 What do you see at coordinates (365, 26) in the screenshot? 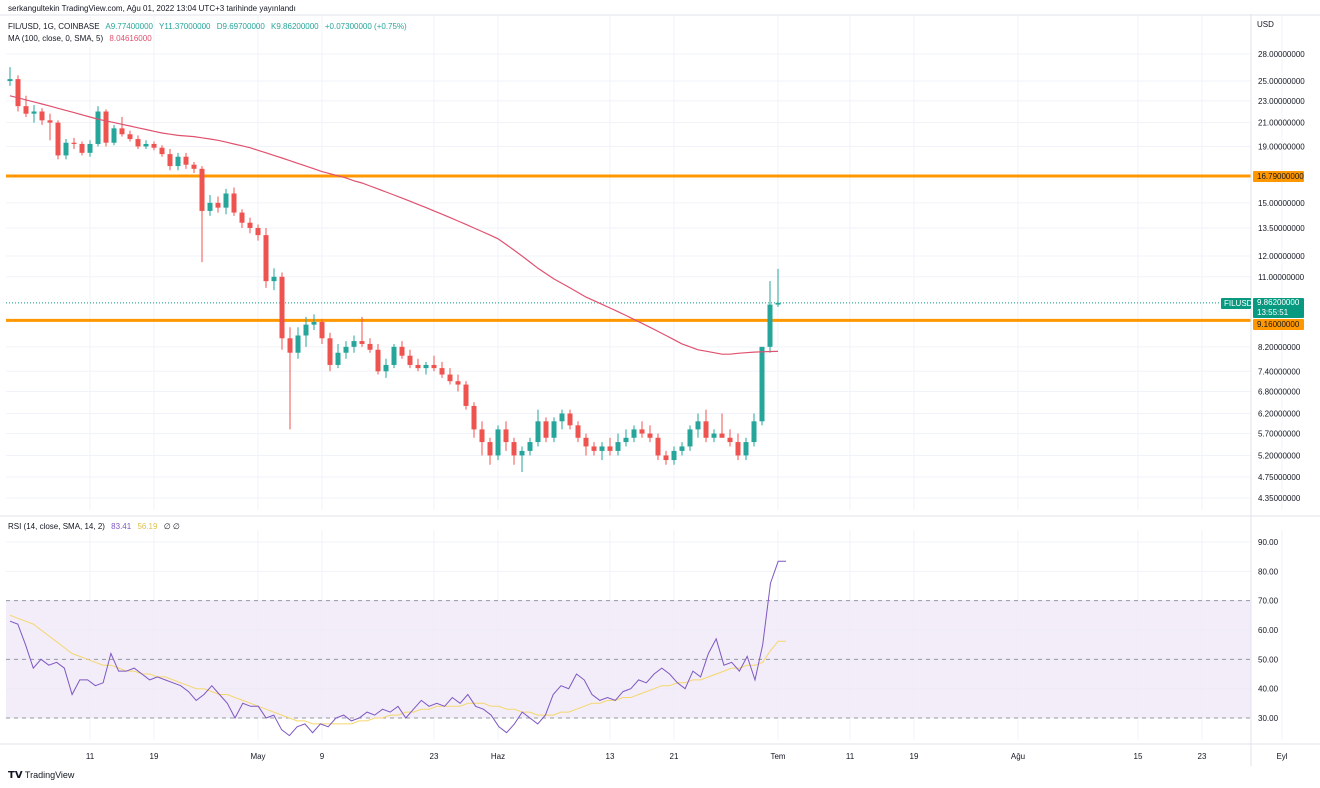
I see `ohlc-change: +0.07300000 (+0.75%)` at bounding box center [365, 26].